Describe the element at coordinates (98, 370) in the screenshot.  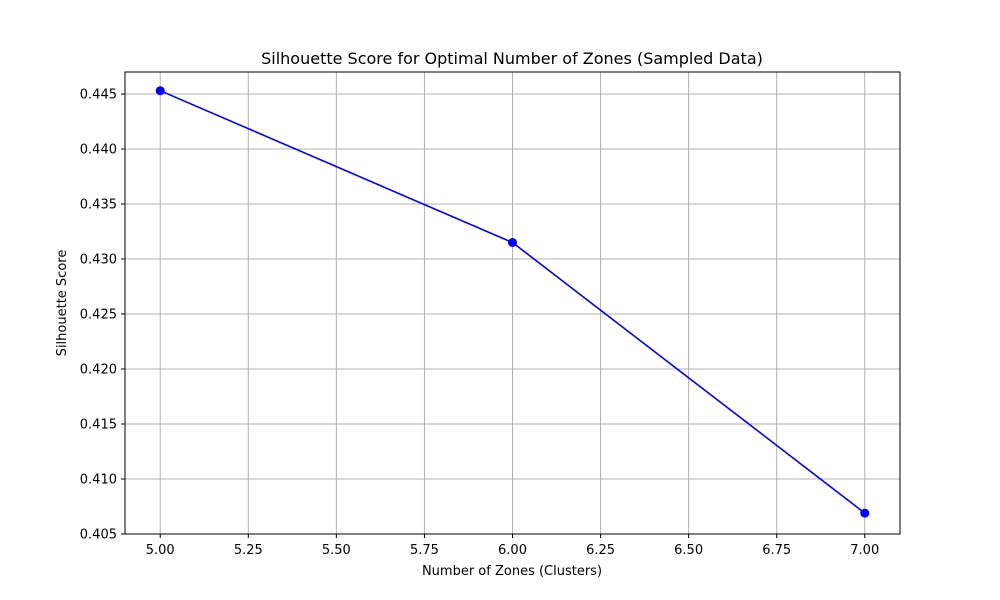
I see `y-tick-label: 0.420` at that location.